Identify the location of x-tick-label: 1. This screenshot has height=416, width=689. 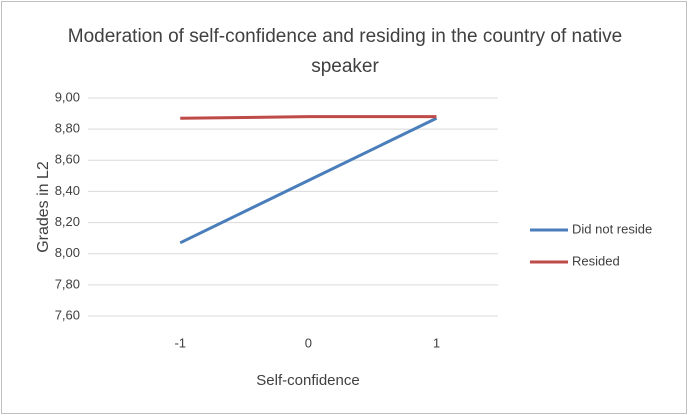
(436, 342).